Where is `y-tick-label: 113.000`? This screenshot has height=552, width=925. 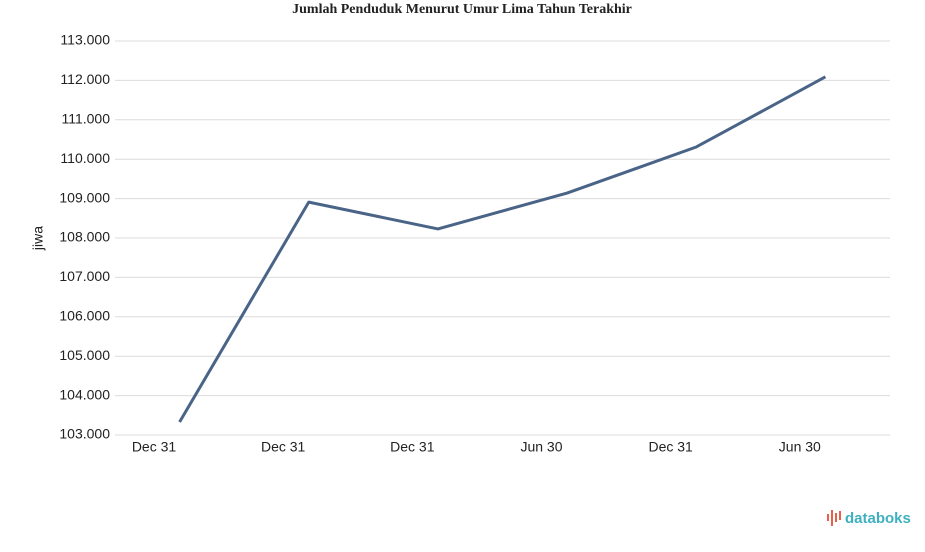
y-tick-label: 113.000 is located at coordinates (85, 40).